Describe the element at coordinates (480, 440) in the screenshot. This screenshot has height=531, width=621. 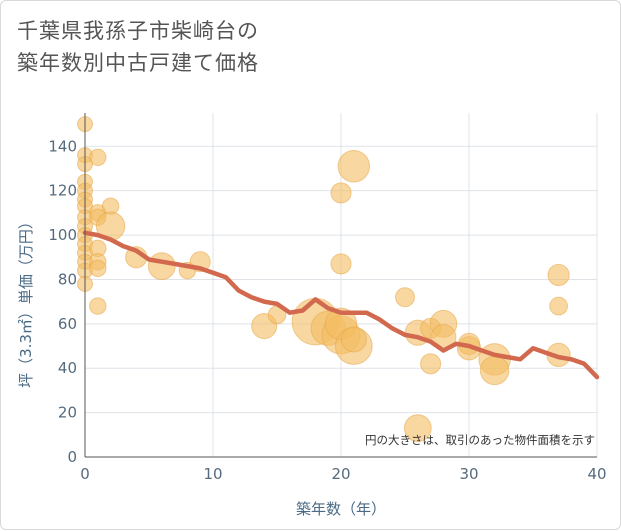
I see `bubble-size-note: 円の大きさは、取引のあった物件面積を示す` at that location.